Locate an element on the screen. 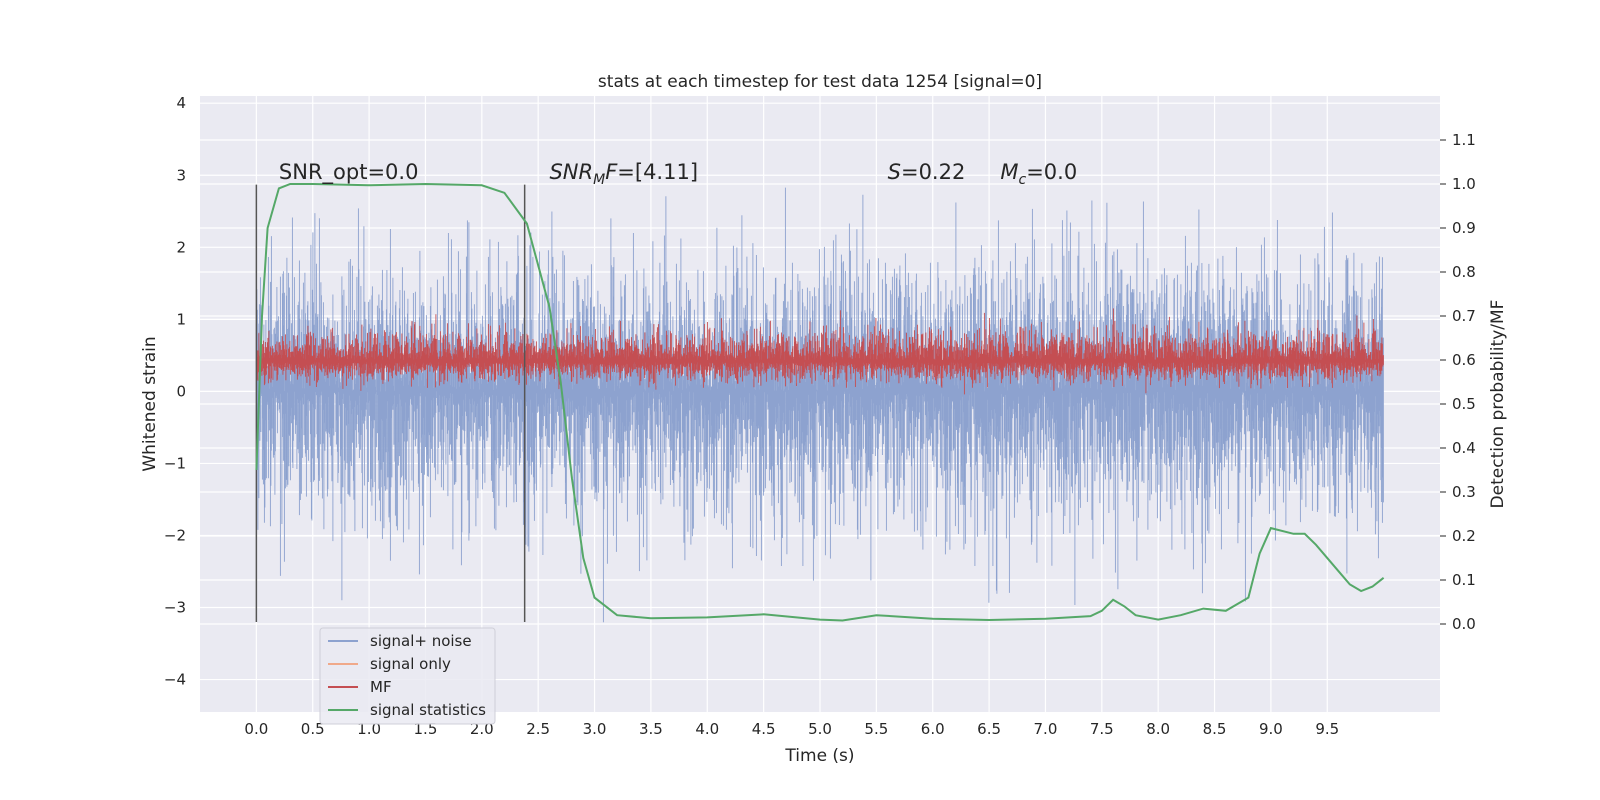 The image size is (1600, 800). x-tick-label: 9.5 is located at coordinates (1327, 729).